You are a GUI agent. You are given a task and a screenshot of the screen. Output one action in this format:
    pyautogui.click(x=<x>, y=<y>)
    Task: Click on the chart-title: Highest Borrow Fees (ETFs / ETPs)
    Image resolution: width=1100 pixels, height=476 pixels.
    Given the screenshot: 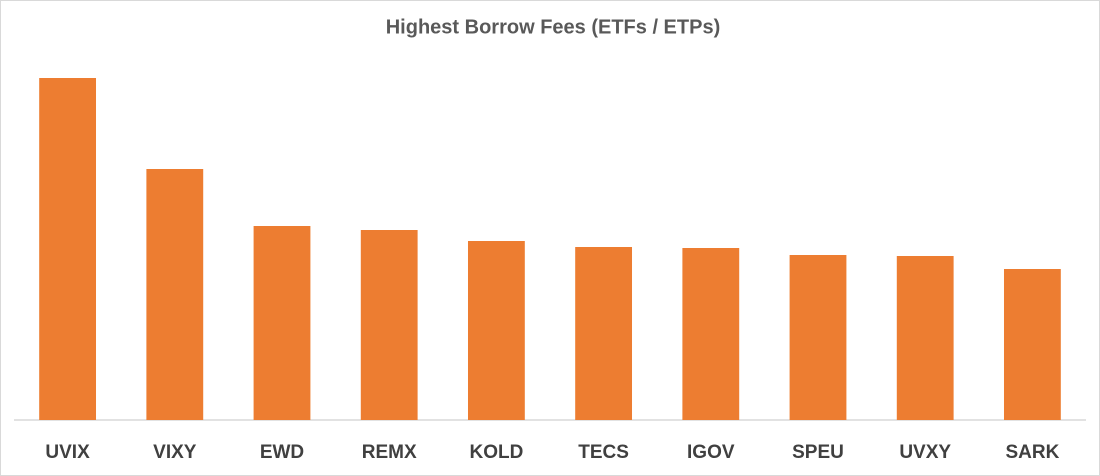 What is the action you would take?
    pyautogui.click(x=553, y=27)
    